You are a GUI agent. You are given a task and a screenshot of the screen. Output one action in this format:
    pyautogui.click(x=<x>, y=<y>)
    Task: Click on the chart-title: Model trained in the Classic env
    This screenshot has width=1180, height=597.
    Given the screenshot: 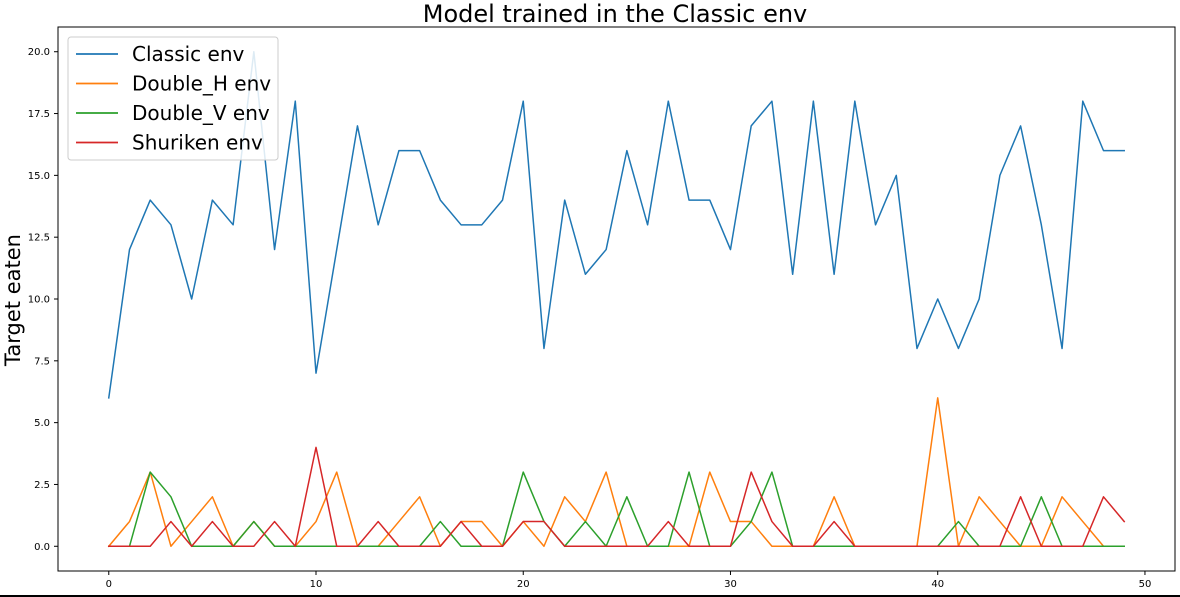 What is the action you would take?
    pyautogui.click(x=615, y=14)
    